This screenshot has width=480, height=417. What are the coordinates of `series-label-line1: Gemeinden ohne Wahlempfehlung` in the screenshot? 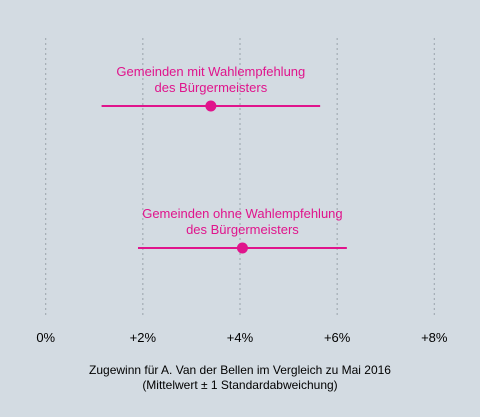 It's located at (242, 213).